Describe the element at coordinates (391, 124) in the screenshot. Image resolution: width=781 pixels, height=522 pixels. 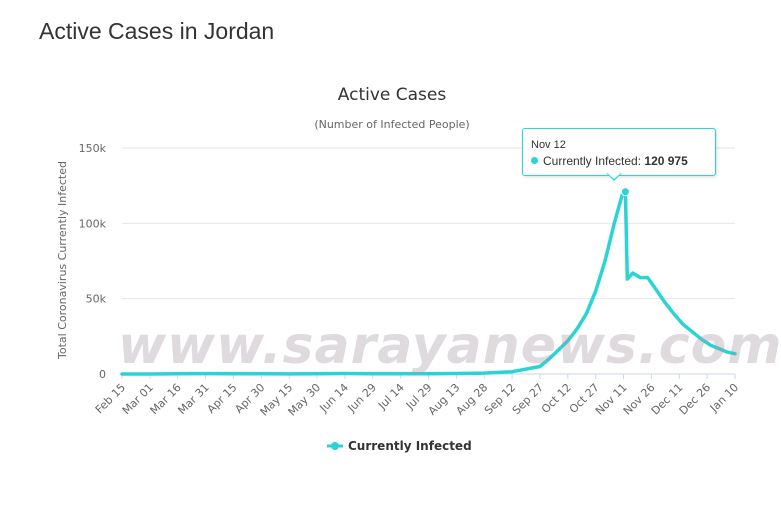
I see `chart-subtitle: (Number of Infected People)` at that location.